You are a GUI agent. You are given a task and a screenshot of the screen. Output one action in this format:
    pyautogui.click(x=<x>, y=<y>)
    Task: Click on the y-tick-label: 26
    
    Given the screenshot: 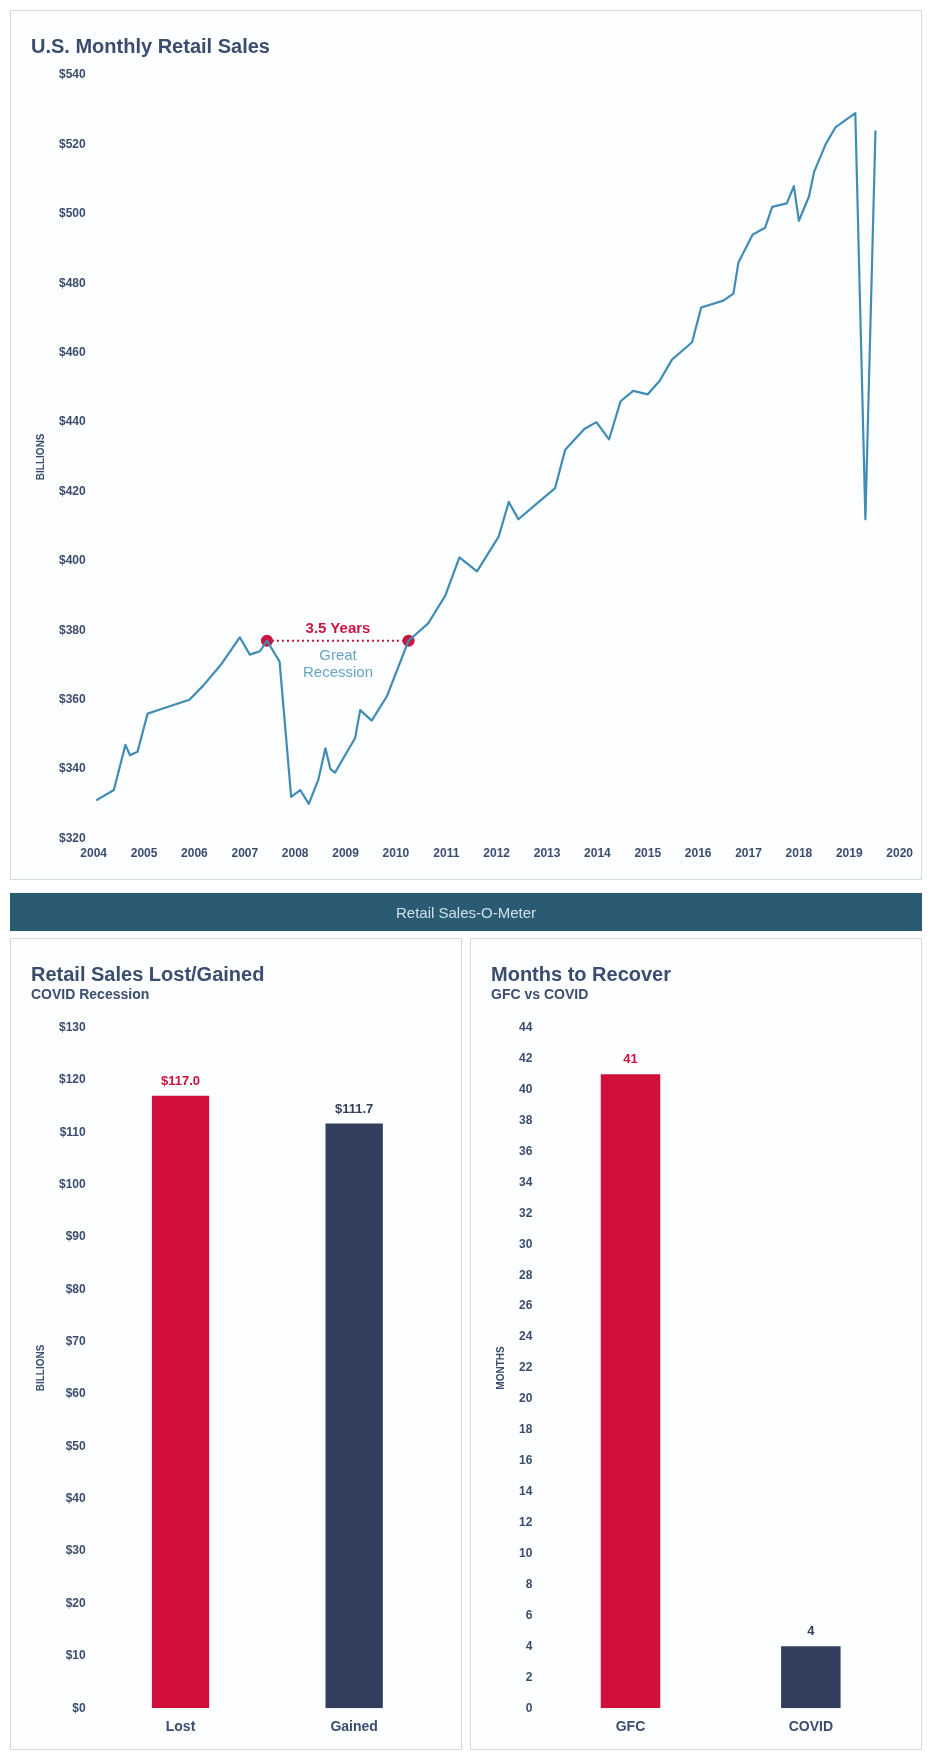 What is the action you would take?
    pyautogui.click(x=525, y=1305)
    